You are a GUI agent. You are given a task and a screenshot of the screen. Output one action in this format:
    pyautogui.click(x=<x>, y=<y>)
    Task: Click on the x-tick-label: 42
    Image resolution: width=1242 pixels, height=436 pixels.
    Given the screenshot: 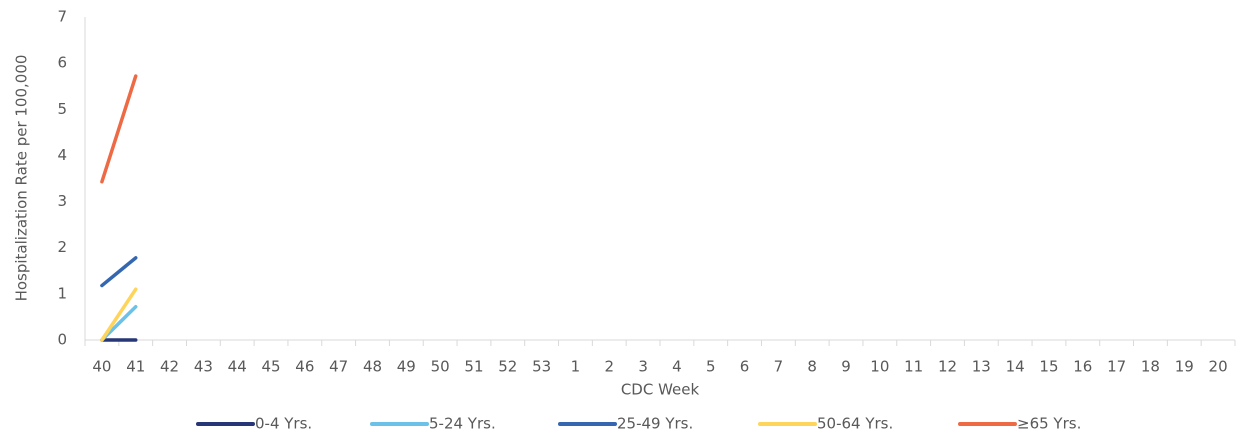 What is the action you would take?
    pyautogui.click(x=169, y=367)
    